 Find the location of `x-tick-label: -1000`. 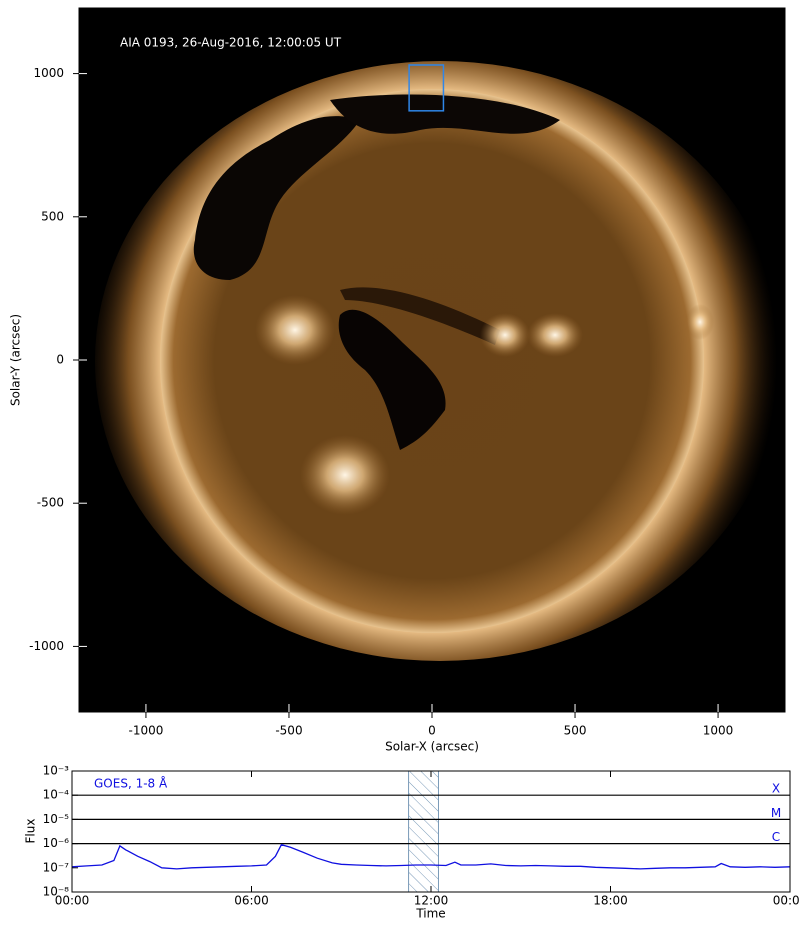

x-tick-label: -1000 is located at coordinates (146, 731).